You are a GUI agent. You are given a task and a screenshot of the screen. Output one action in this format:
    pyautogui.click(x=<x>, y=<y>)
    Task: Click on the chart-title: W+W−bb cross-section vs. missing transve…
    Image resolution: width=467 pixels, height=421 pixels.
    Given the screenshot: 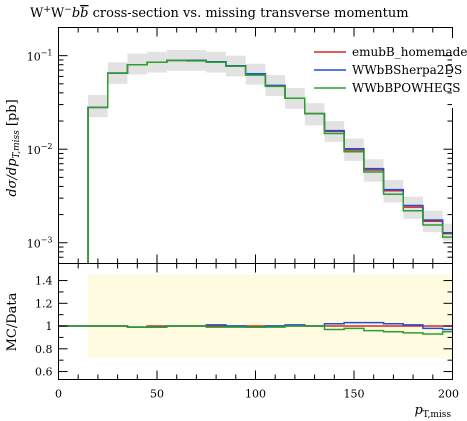 What is the action you would take?
    pyautogui.click(x=219, y=13)
    